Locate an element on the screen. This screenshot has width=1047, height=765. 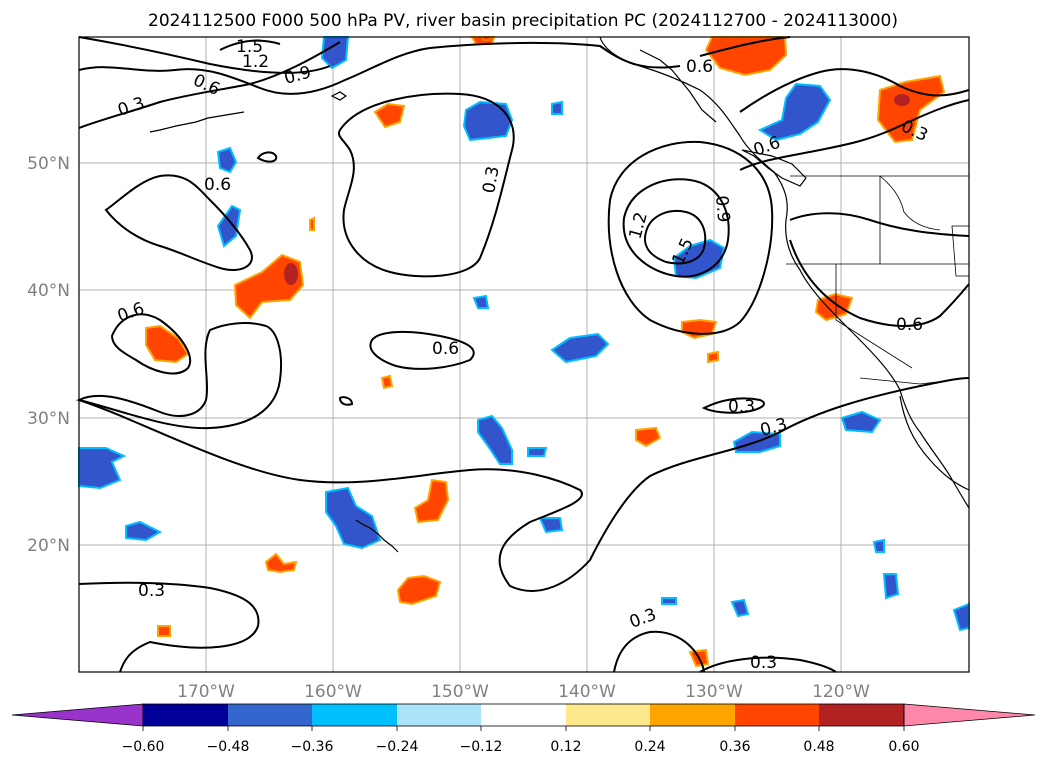
colorbar-tick-label: −0.24 is located at coordinates (397, 747).